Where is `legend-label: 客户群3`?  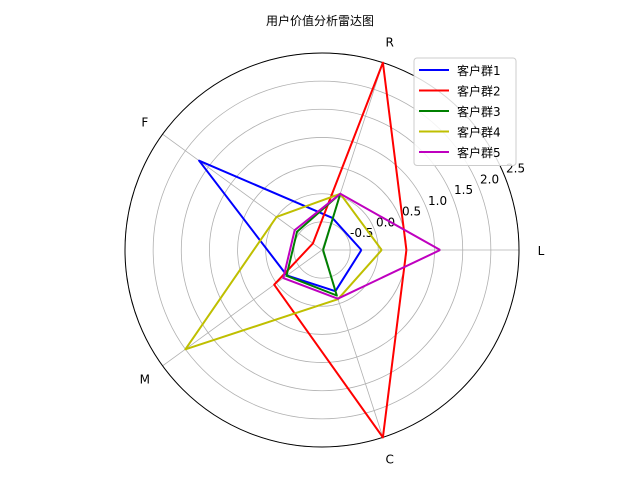
legend-label: 客户群3 is located at coordinates (479, 111).